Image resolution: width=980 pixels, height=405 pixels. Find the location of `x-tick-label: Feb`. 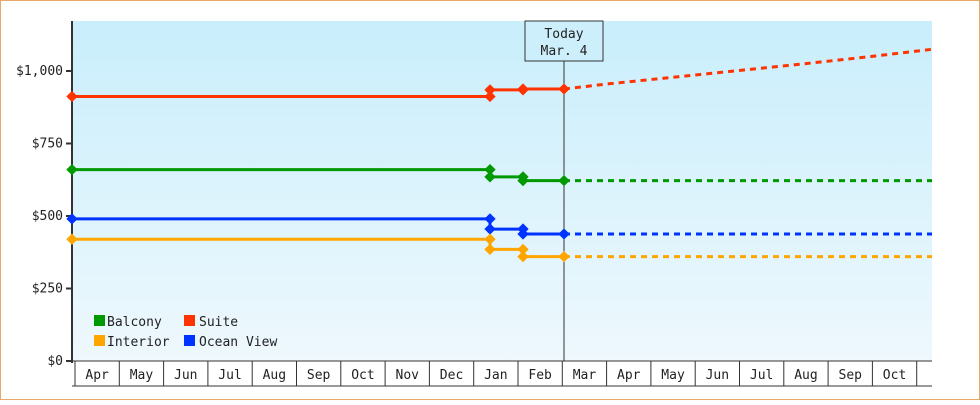

x-tick-label: Feb is located at coordinates (540, 375).